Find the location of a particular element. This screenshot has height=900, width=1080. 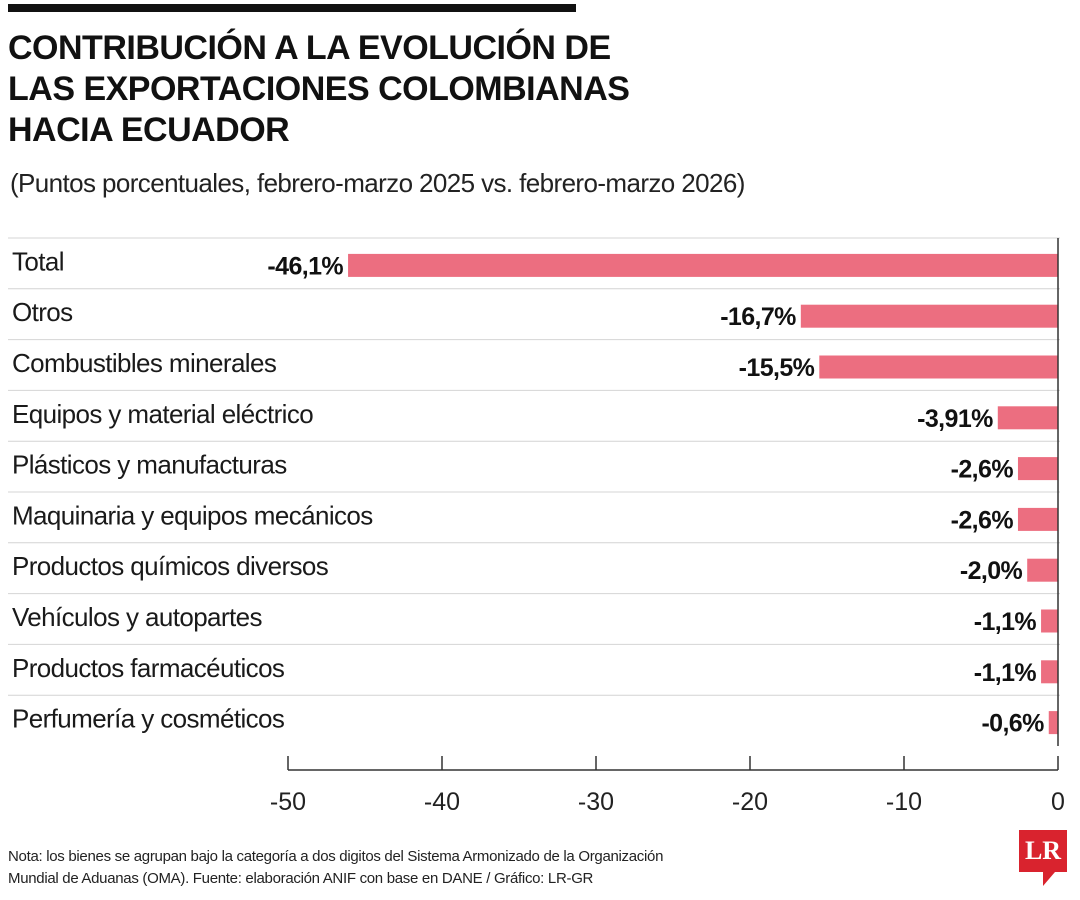

x-tick-label: -30 is located at coordinates (596, 802).